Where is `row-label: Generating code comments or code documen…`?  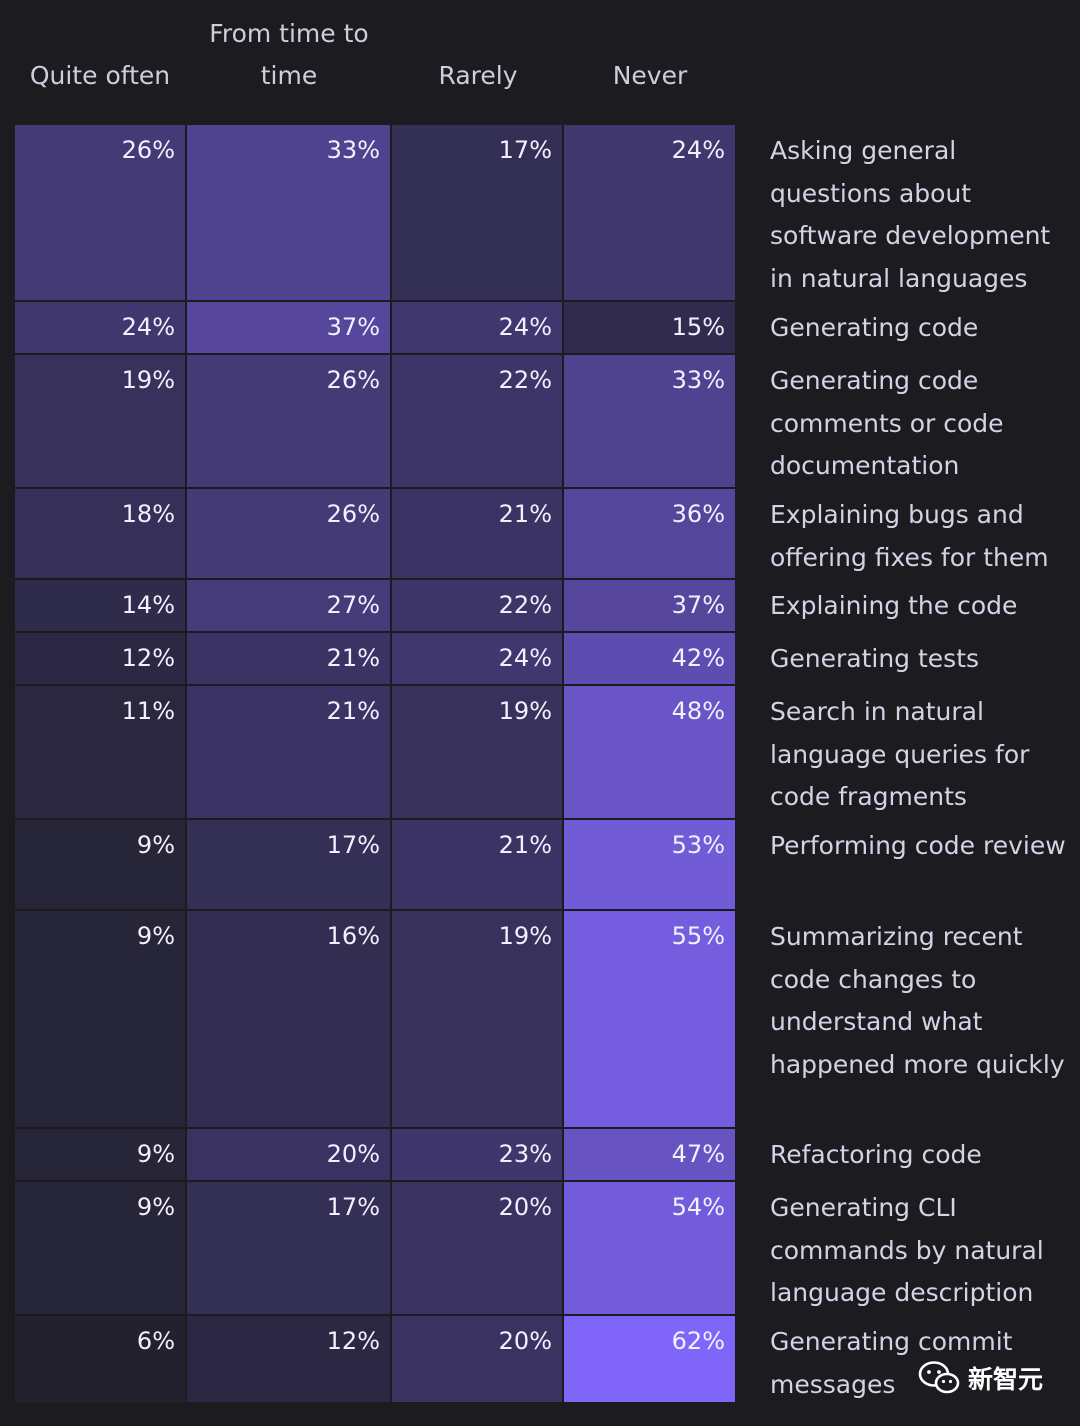 row-label: Generating code comments or code documen… is located at coordinates (887, 423).